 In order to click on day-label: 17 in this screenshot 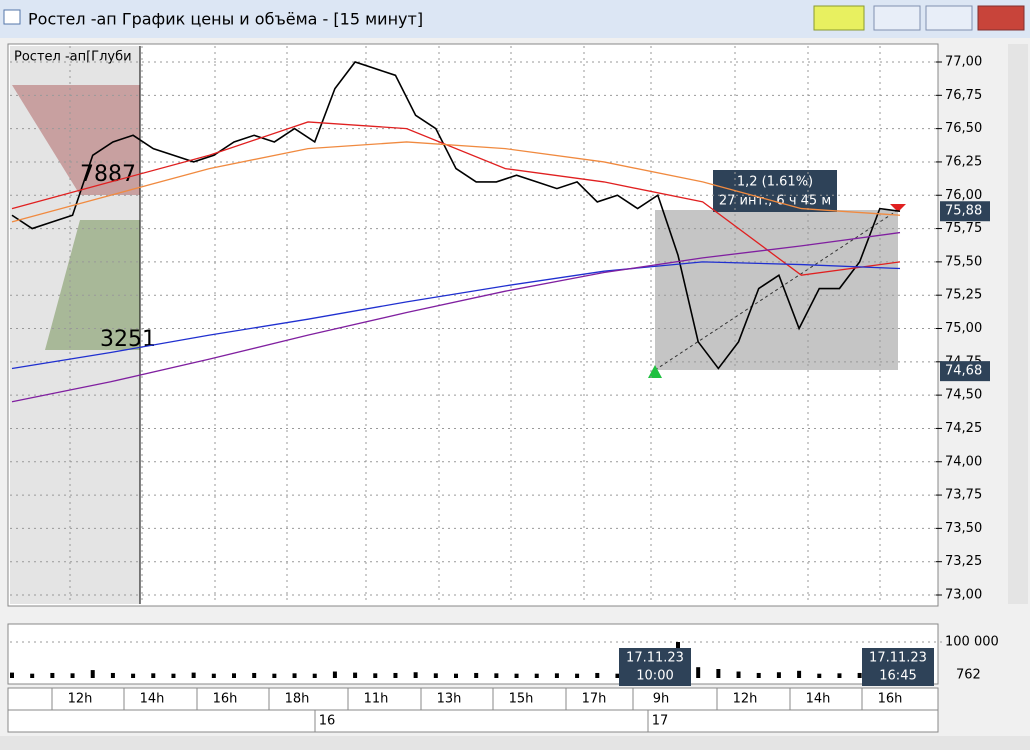, I will do `click(660, 721)`.